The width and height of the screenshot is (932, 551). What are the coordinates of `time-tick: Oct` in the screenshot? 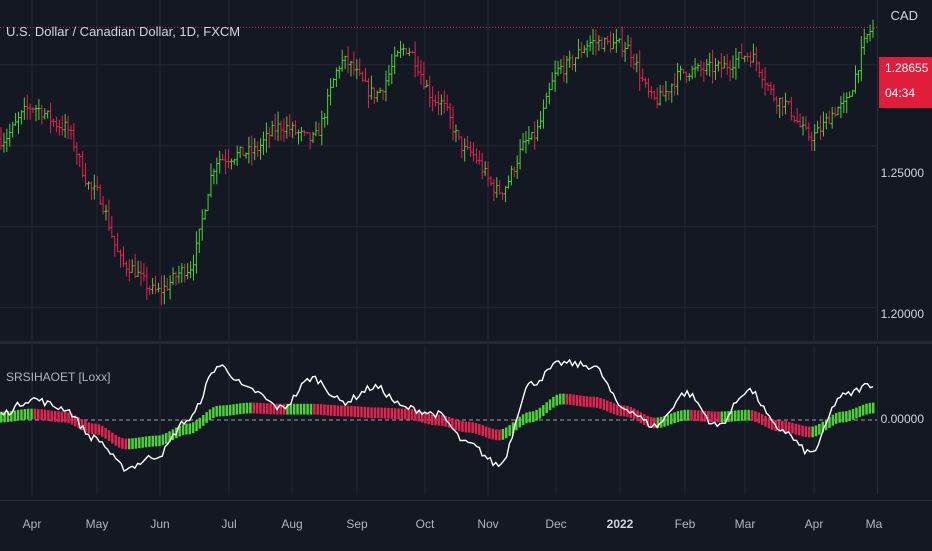 It's located at (425, 524).